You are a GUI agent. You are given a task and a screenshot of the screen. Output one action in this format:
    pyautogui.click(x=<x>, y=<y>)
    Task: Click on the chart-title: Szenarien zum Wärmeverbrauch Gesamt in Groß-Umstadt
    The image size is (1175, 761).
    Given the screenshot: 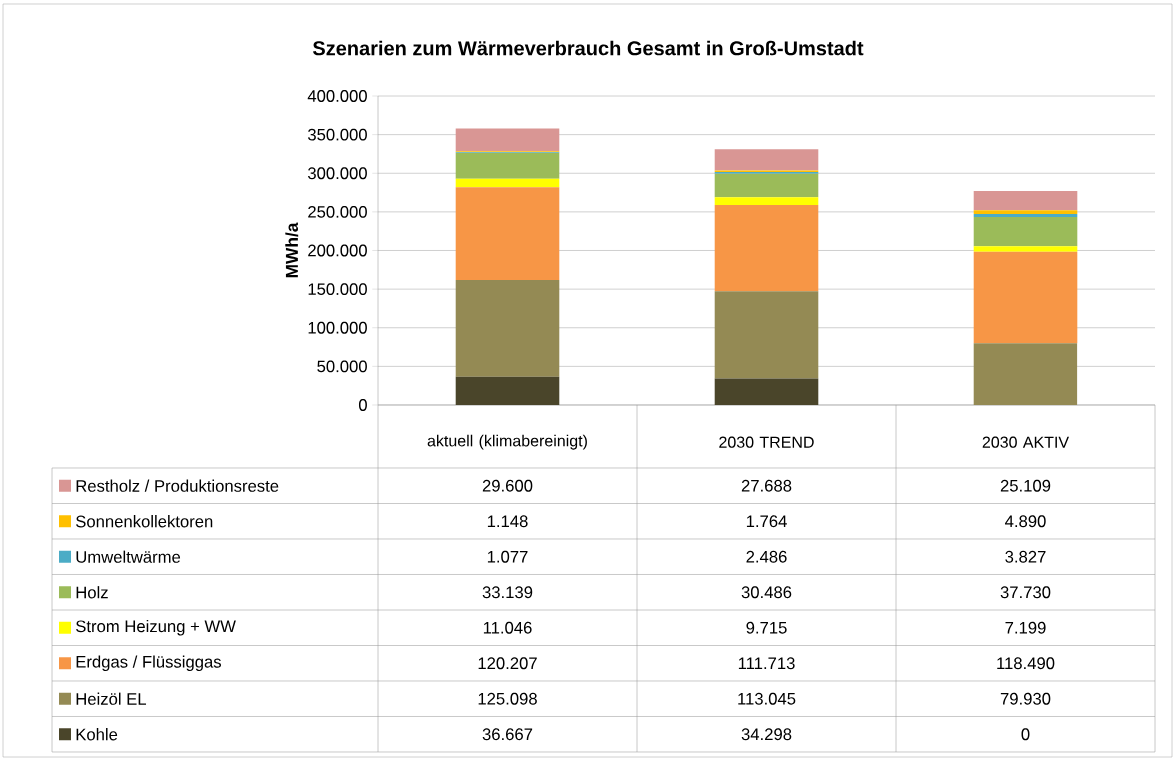 What is the action you would take?
    pyautogui.click(x=588, y=48)
    